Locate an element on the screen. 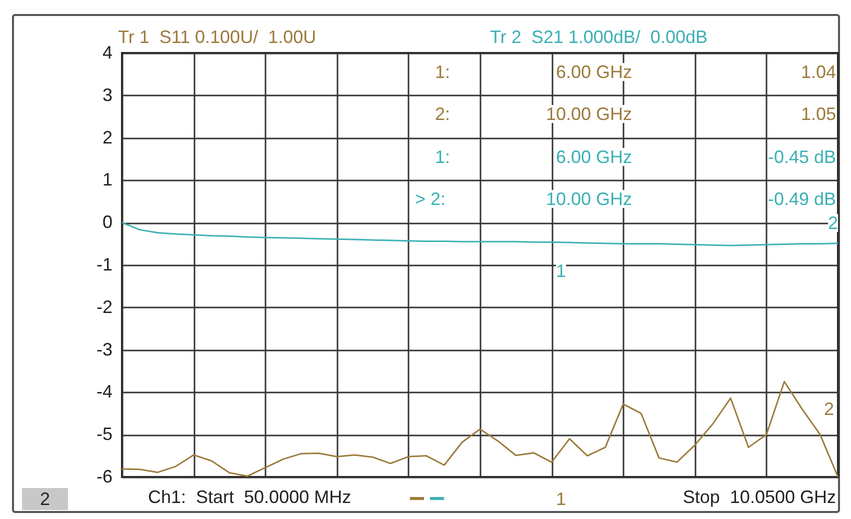 Image resolution: width=851 pixels, height=519 pixels. text: Tr 2 S21 1.000dB/ 0.00dB is located at coordinates (599, 37).